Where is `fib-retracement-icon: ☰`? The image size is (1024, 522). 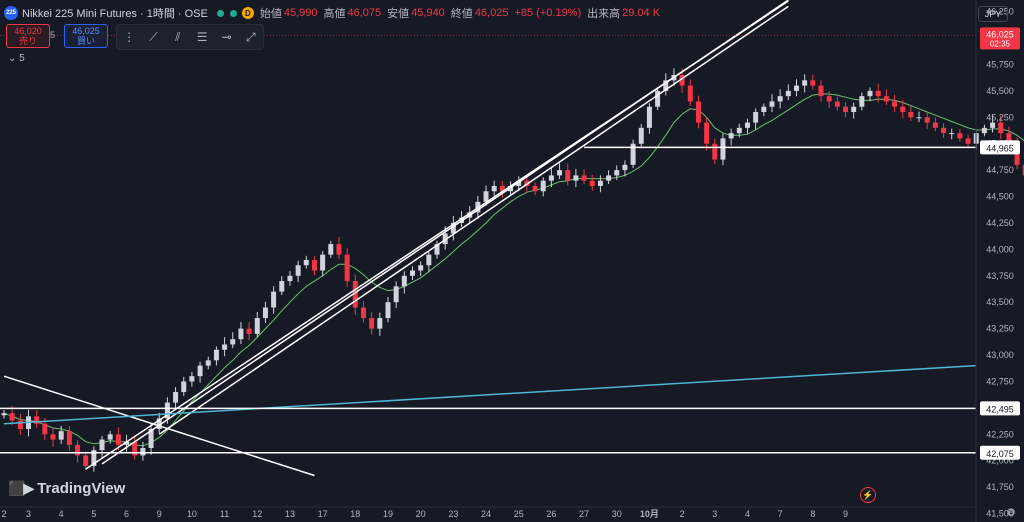
fib-retracement-icon: ☰ is located at coordinates (202, 37).